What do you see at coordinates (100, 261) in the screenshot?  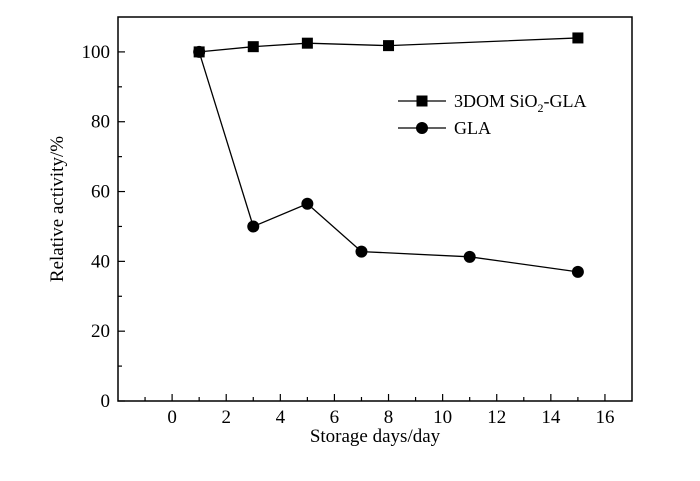 I see `y-tick-label: 40` at bounding box center [100, 261].